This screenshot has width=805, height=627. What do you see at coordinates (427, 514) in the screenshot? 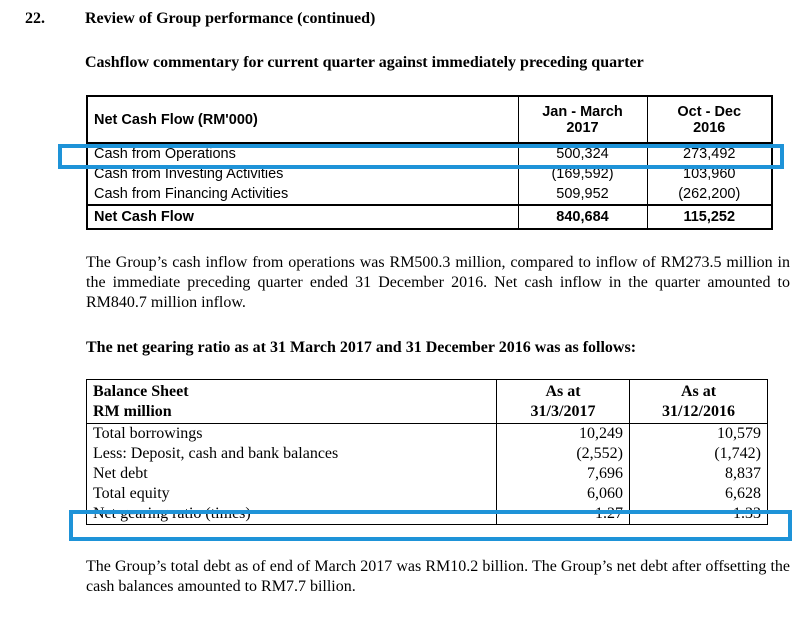
I see `table-row: Net gearing ratio (times) 1.27 1.33` at bounding box center [427, 514].